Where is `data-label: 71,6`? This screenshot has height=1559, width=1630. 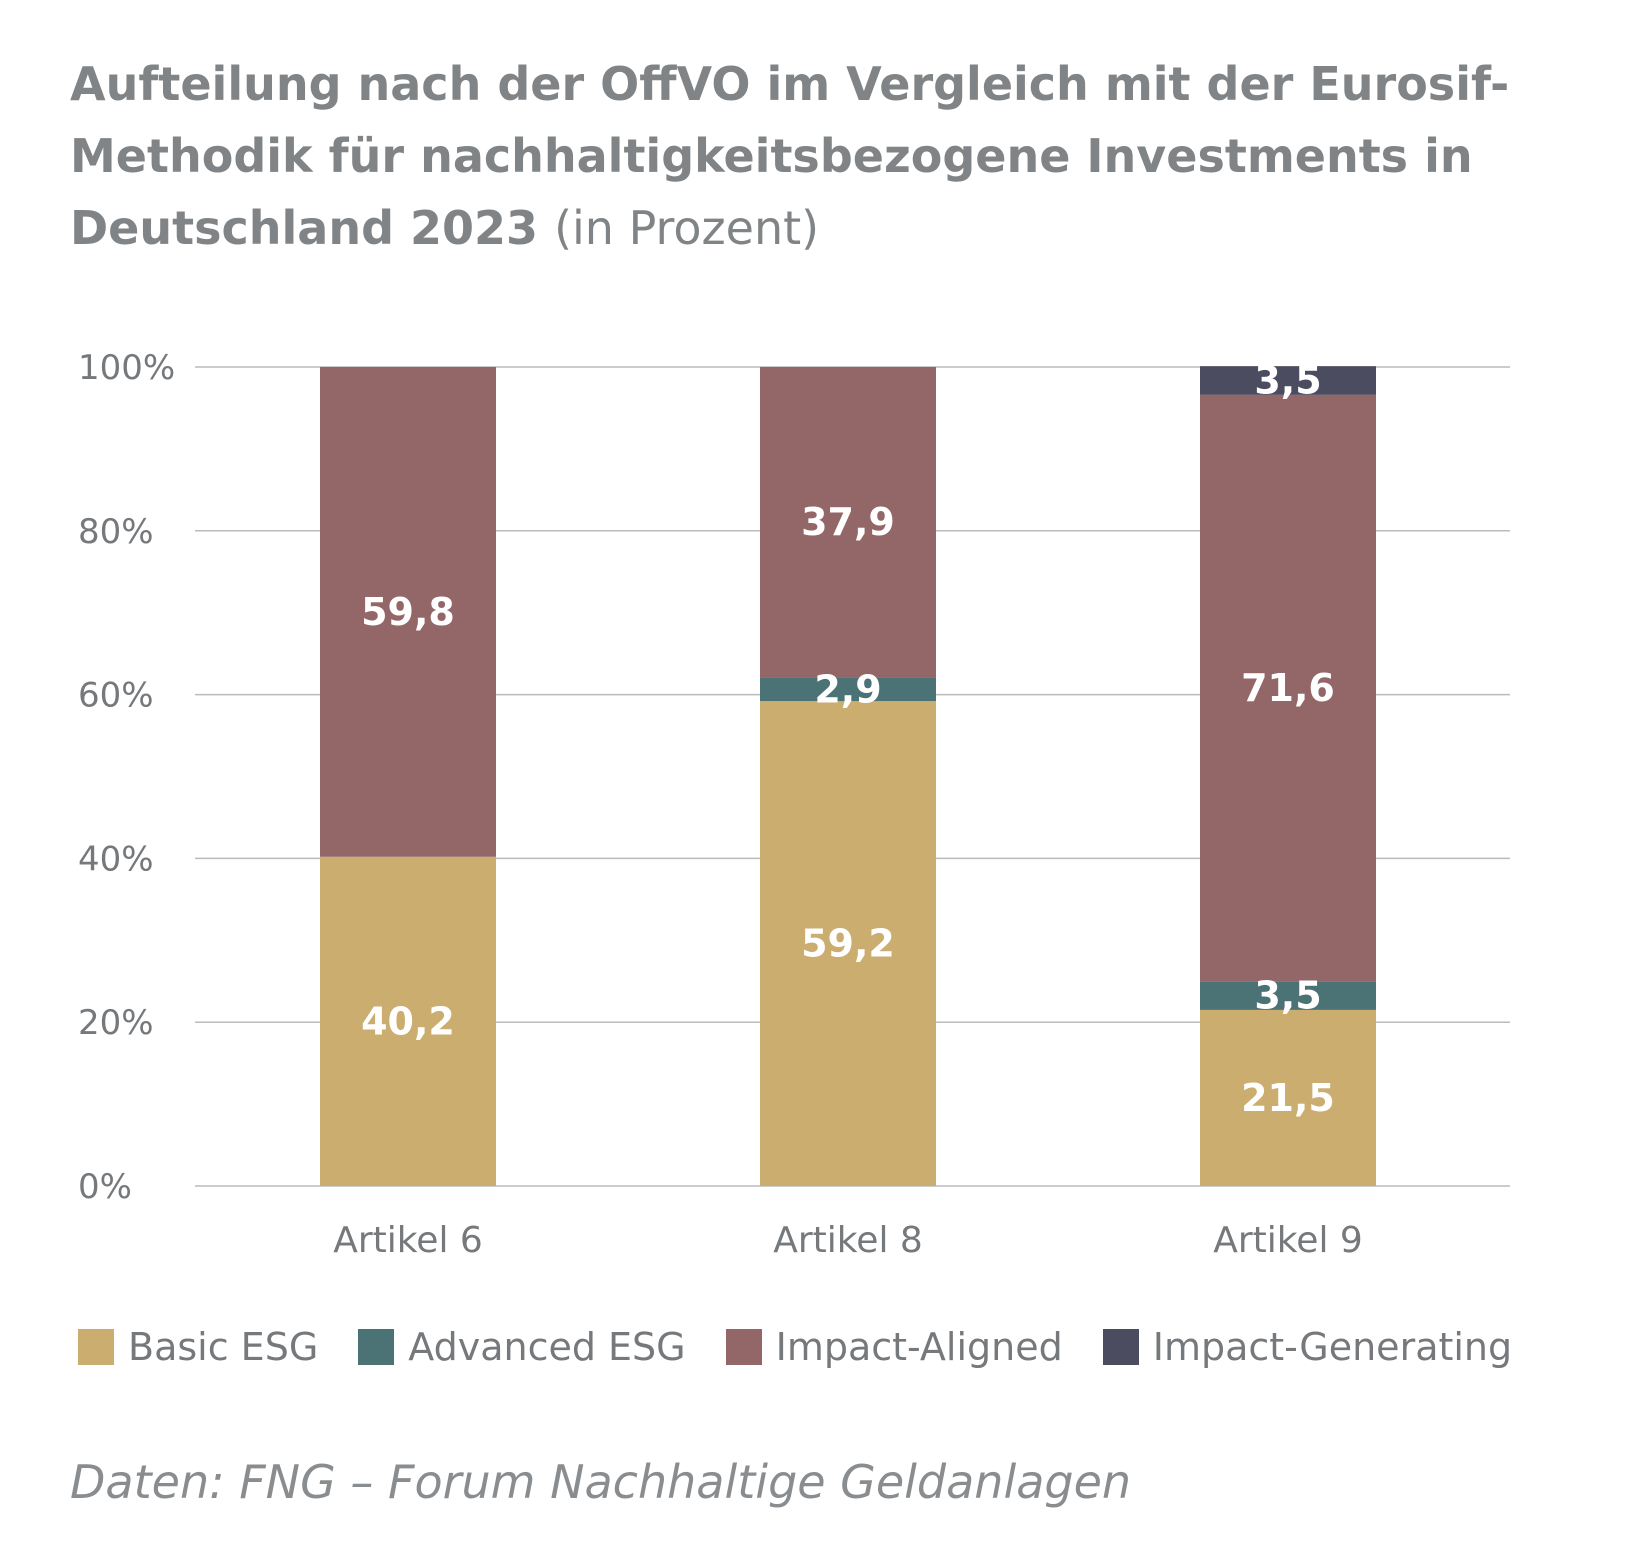
data-label: 71,6 is located at coordinates (1288, 688).